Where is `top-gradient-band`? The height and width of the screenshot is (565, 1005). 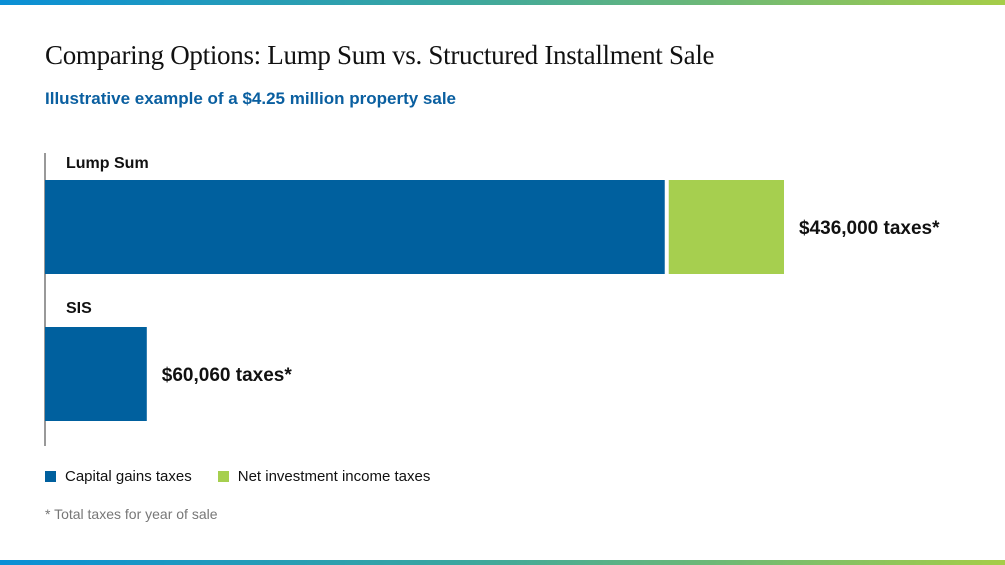
top-gradient-band is located at coordinates (502, 2).